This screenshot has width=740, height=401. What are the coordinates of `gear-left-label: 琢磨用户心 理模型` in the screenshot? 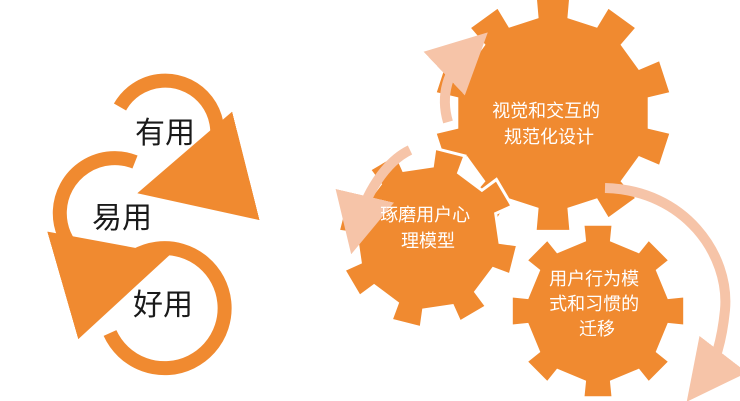 It's located at (428, 228).